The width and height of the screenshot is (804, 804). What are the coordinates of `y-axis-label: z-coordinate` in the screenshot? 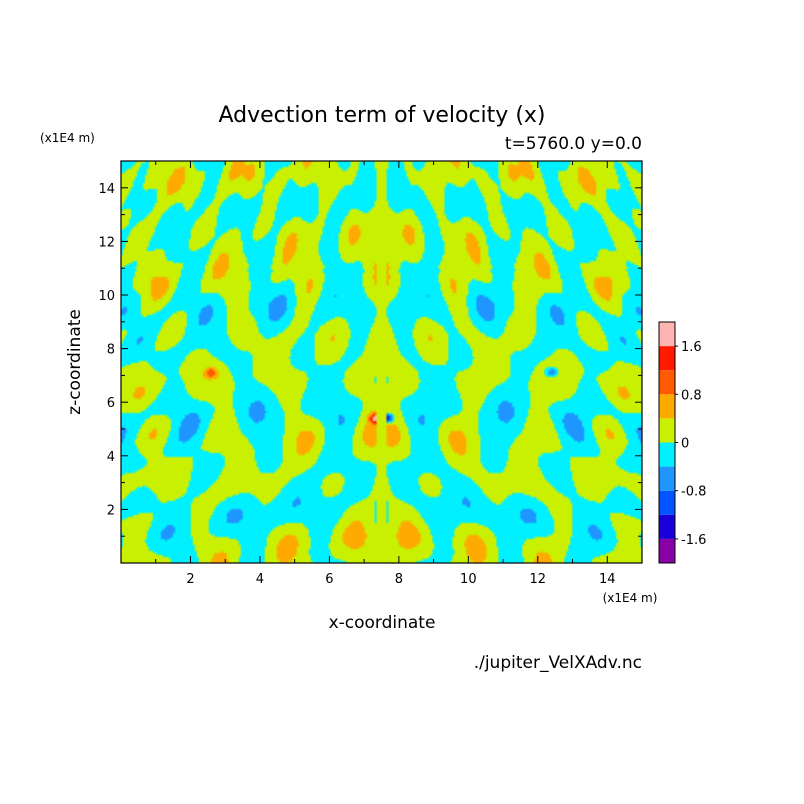 It's located at (75, 362).